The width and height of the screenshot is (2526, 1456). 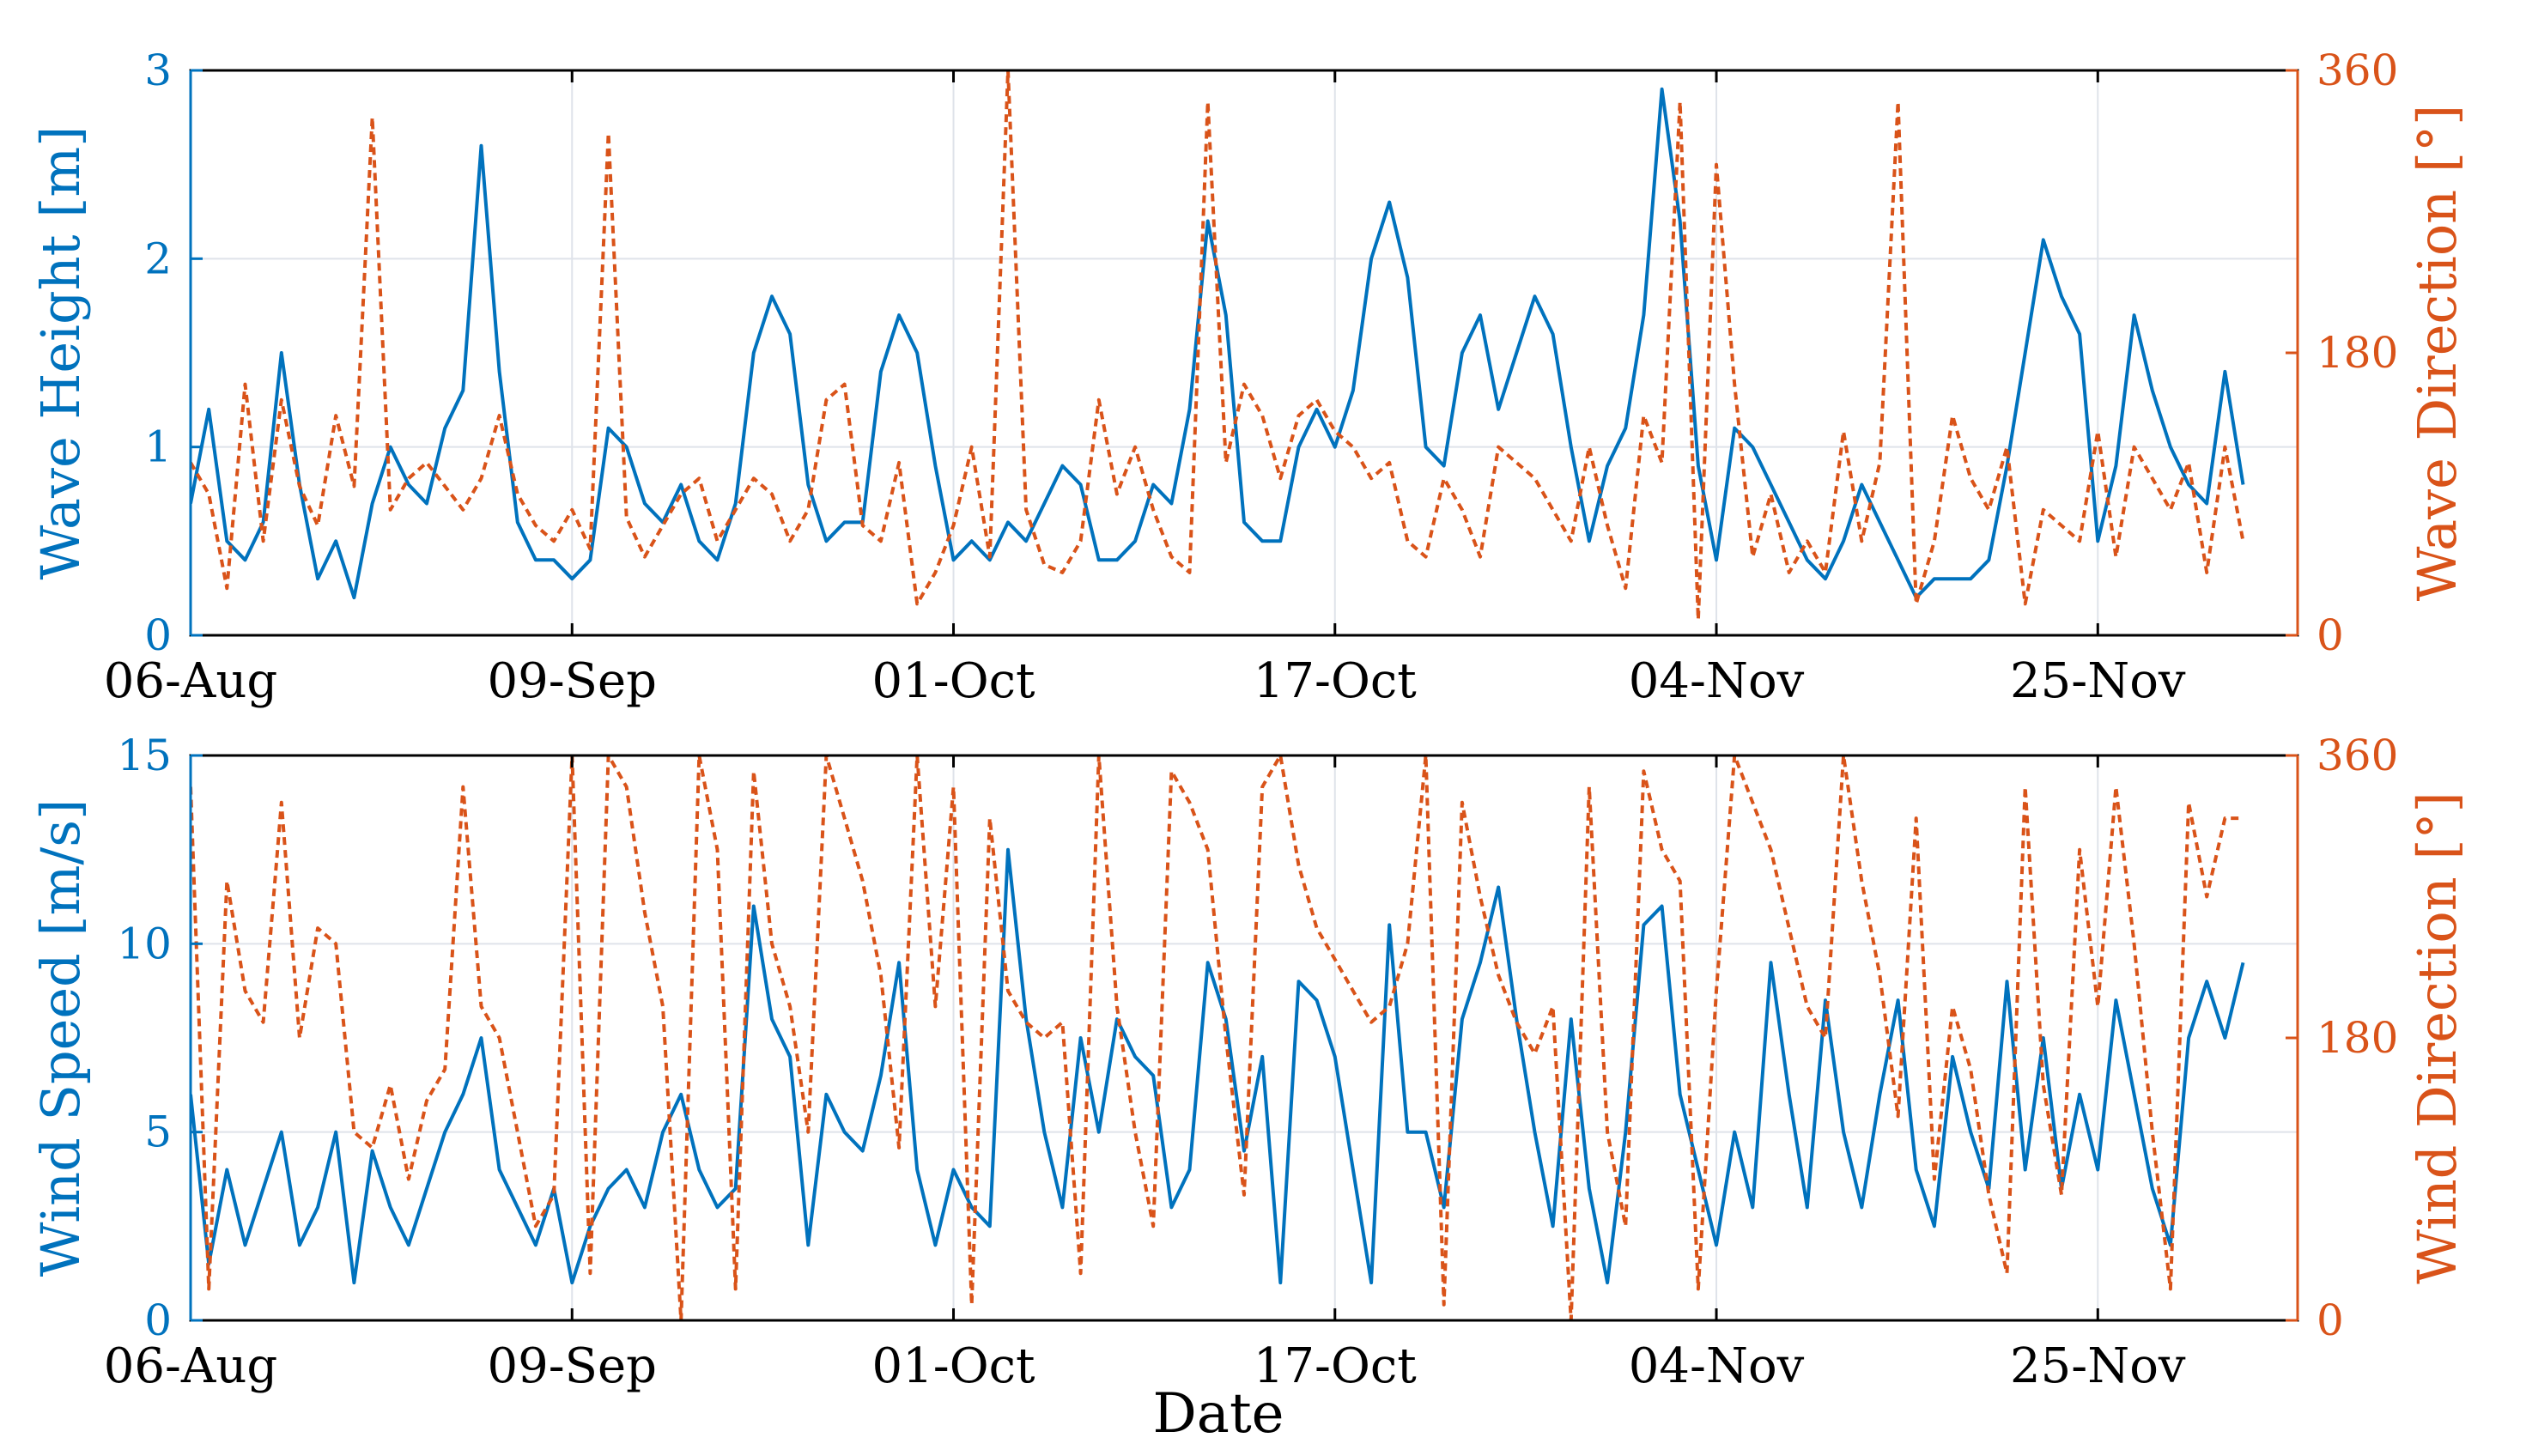 I want to click on wave-direction-tick-0: 0, so click(x=2330, y=635).